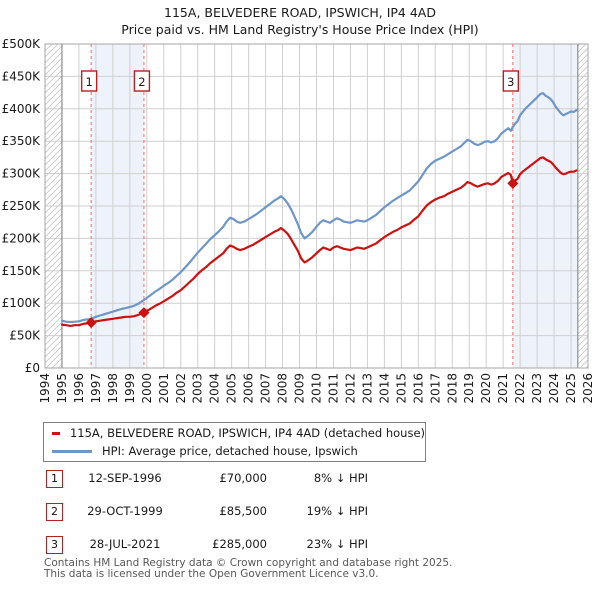 This screenshot has width=600, height=590. What do you see at coordinates (22, 44) in the screenshot?
I see `svg-text: £500K` at bounding box center [22, 44].